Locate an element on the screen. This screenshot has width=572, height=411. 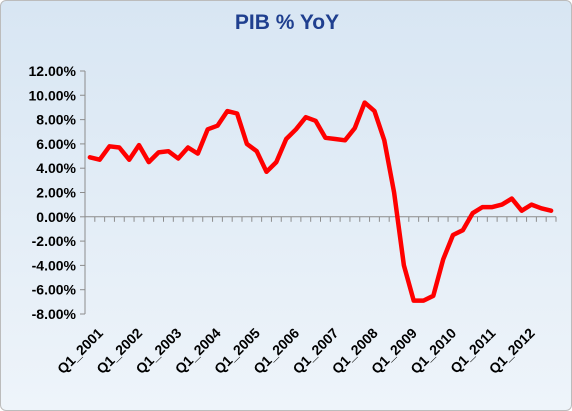
y-tick-label: 6.00% is located at coordinates (56, 144).